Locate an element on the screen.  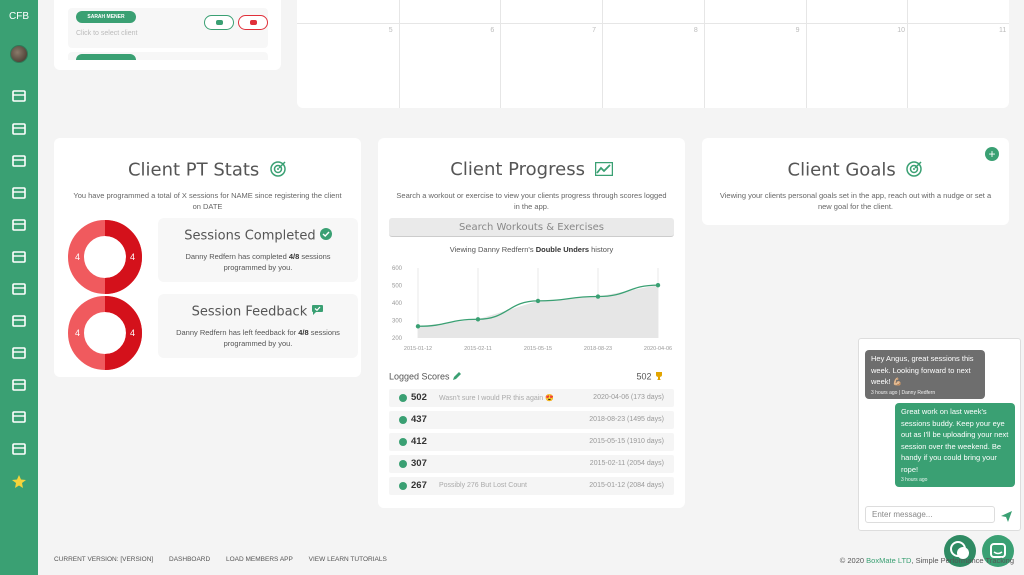
session-feedback-donut: 4 4 is located at coordinates (105, 333).